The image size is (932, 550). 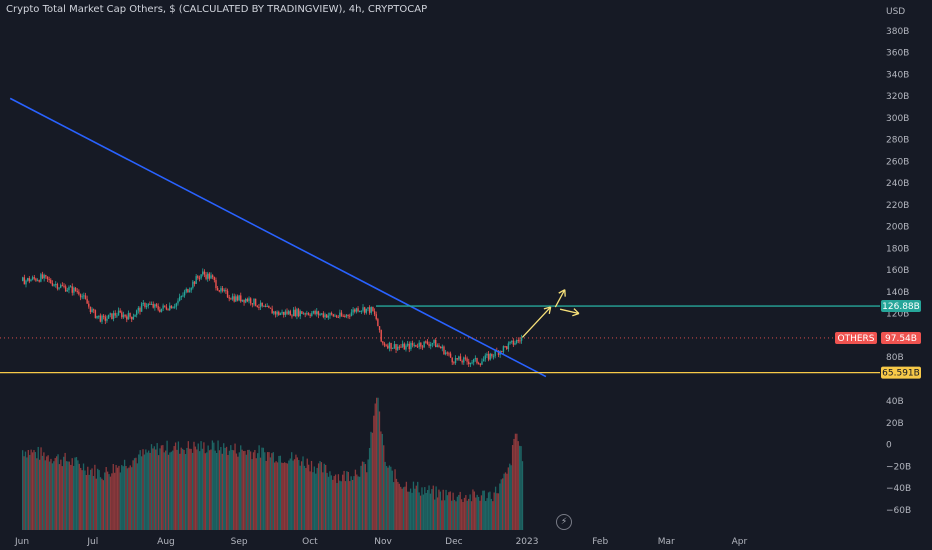 I want to click on volume-tick-label: 0, so click(x=889, y=446).